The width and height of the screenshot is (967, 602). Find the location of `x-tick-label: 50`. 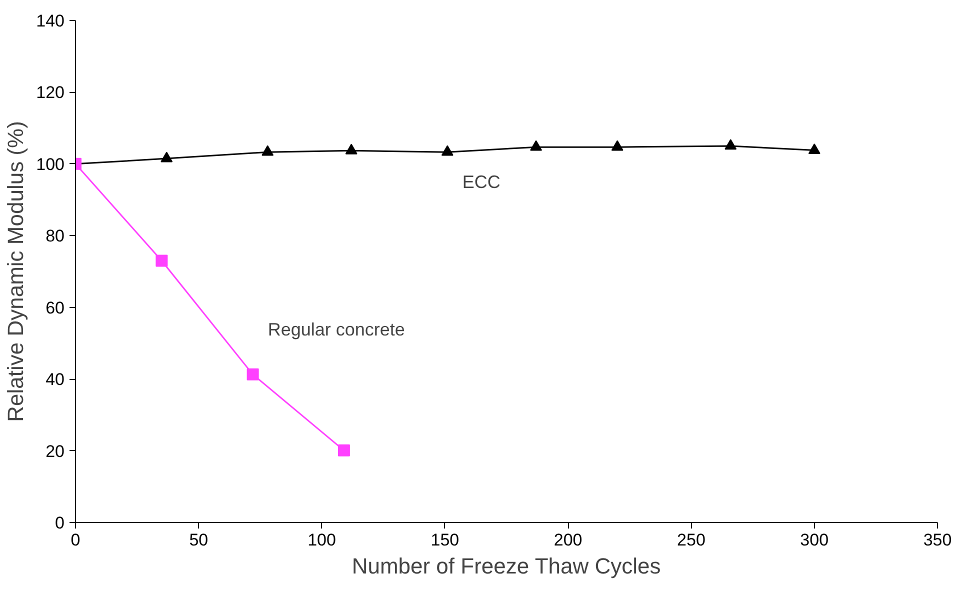

x-tick-label: 50 is located at coordinates (198, 540).